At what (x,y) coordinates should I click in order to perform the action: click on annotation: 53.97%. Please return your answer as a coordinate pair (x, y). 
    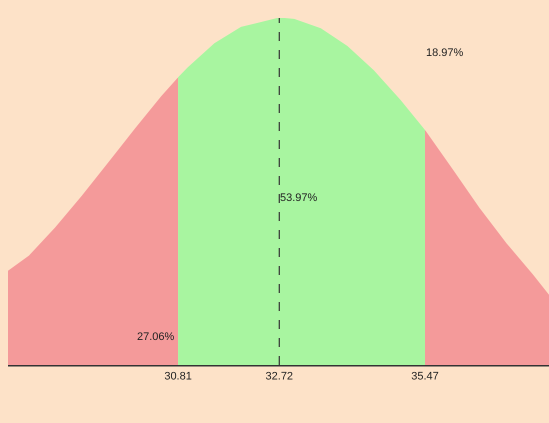
    Looking at the image, I should click on (299, 198).